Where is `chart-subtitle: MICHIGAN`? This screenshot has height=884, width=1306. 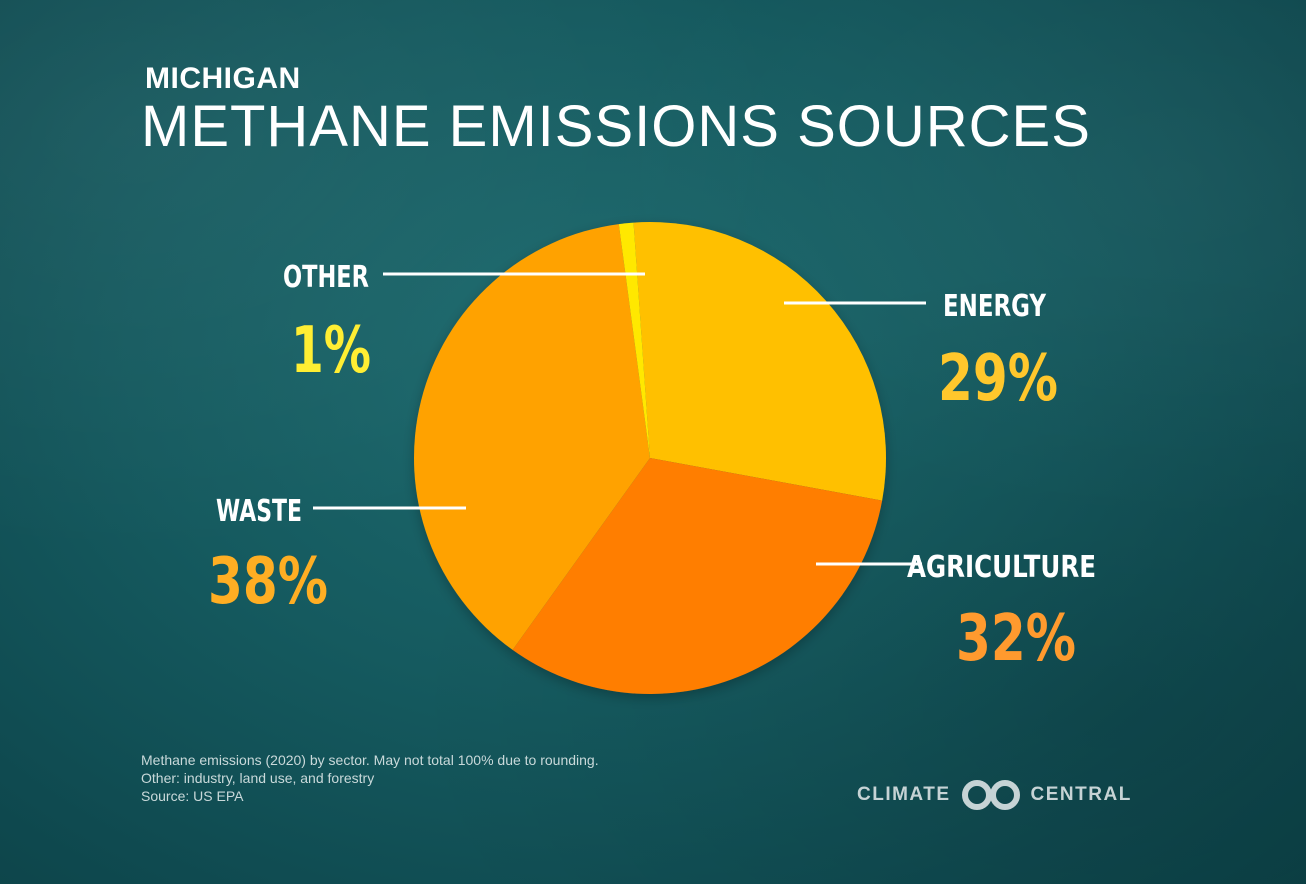 chart-subtitle: MICHIGAN is located at coordinates (223, 78).